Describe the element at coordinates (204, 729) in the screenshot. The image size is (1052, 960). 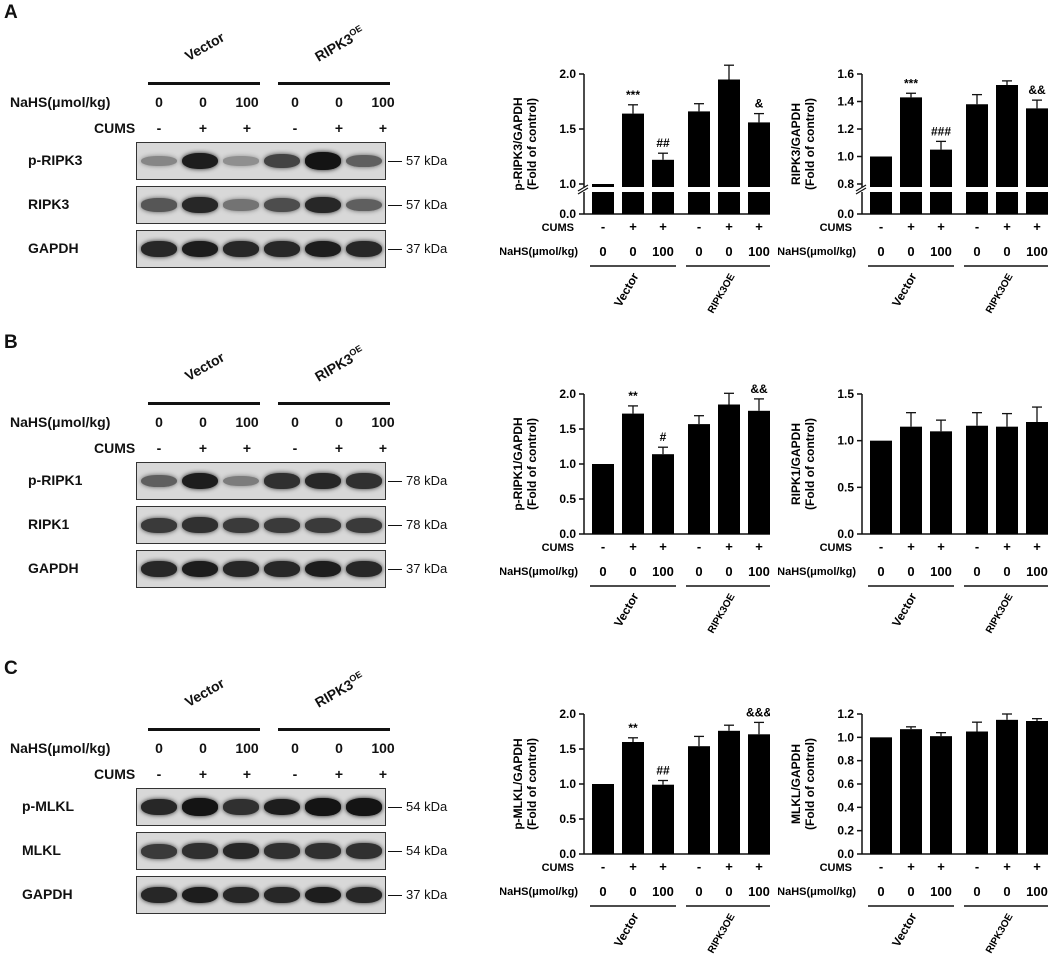
I see `group-line-vector` at that location.